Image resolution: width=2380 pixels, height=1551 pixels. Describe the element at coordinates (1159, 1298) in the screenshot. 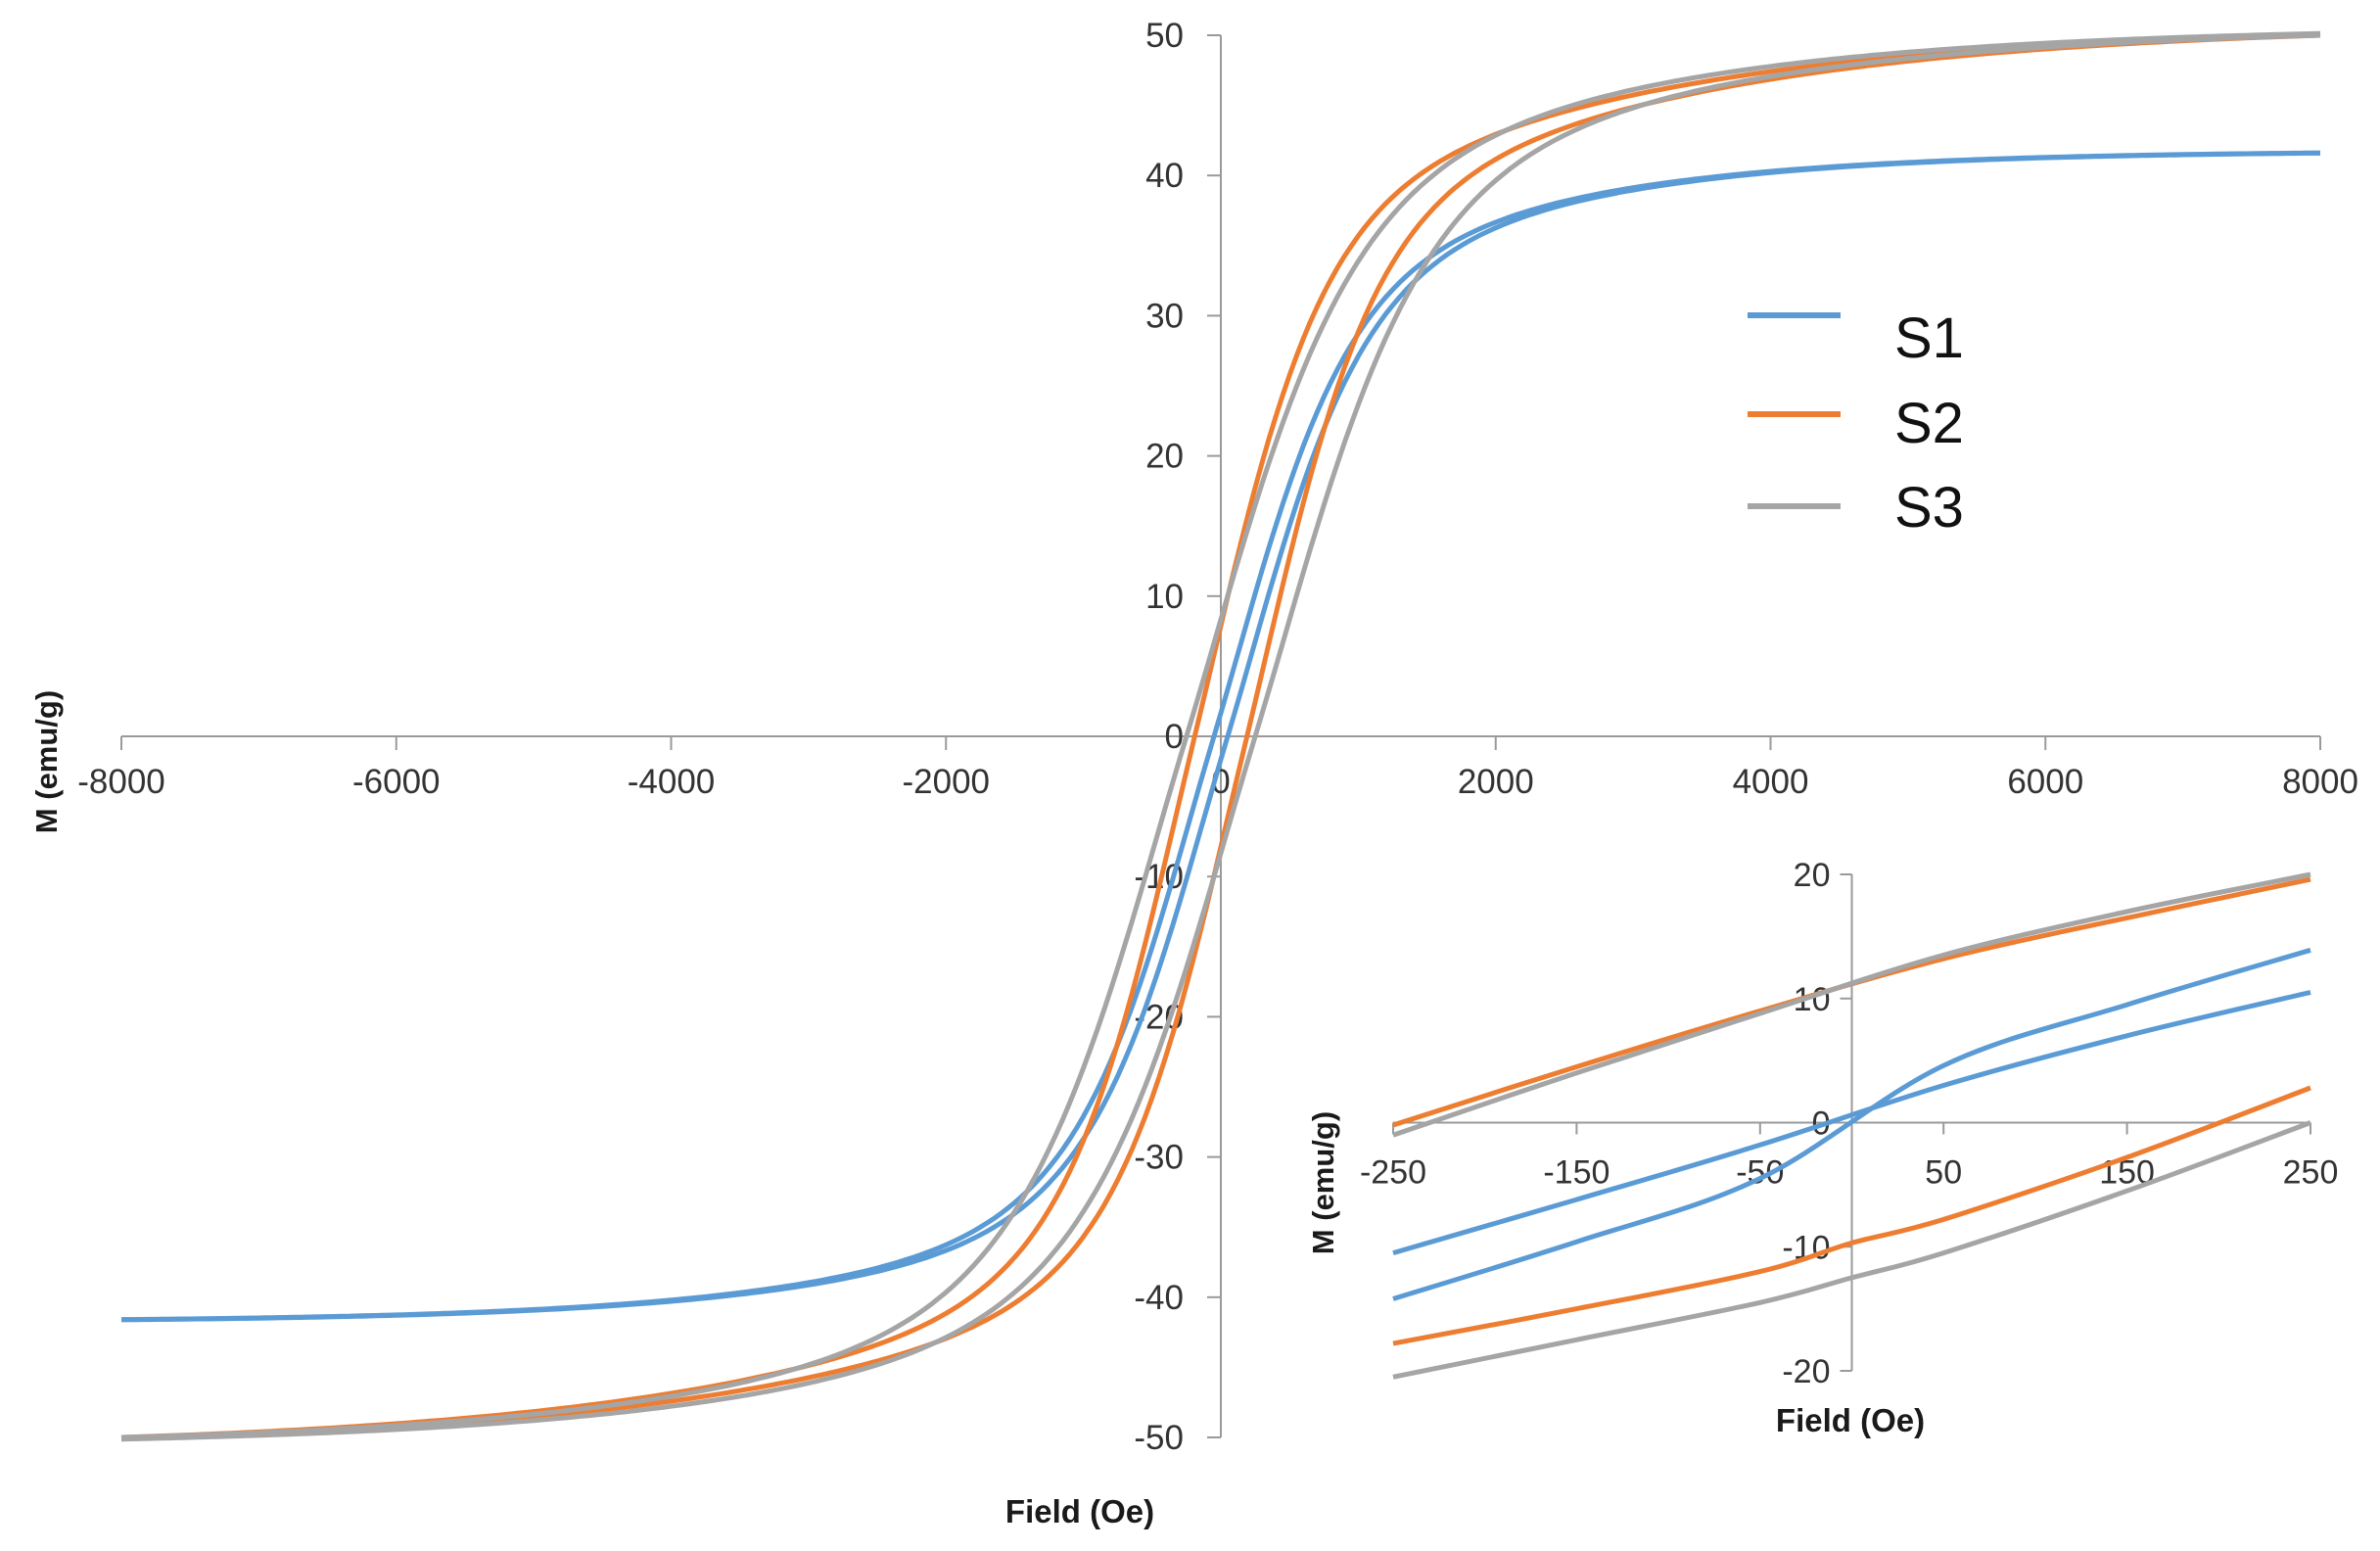

I see `main-y-tick-label: -40` at that location.